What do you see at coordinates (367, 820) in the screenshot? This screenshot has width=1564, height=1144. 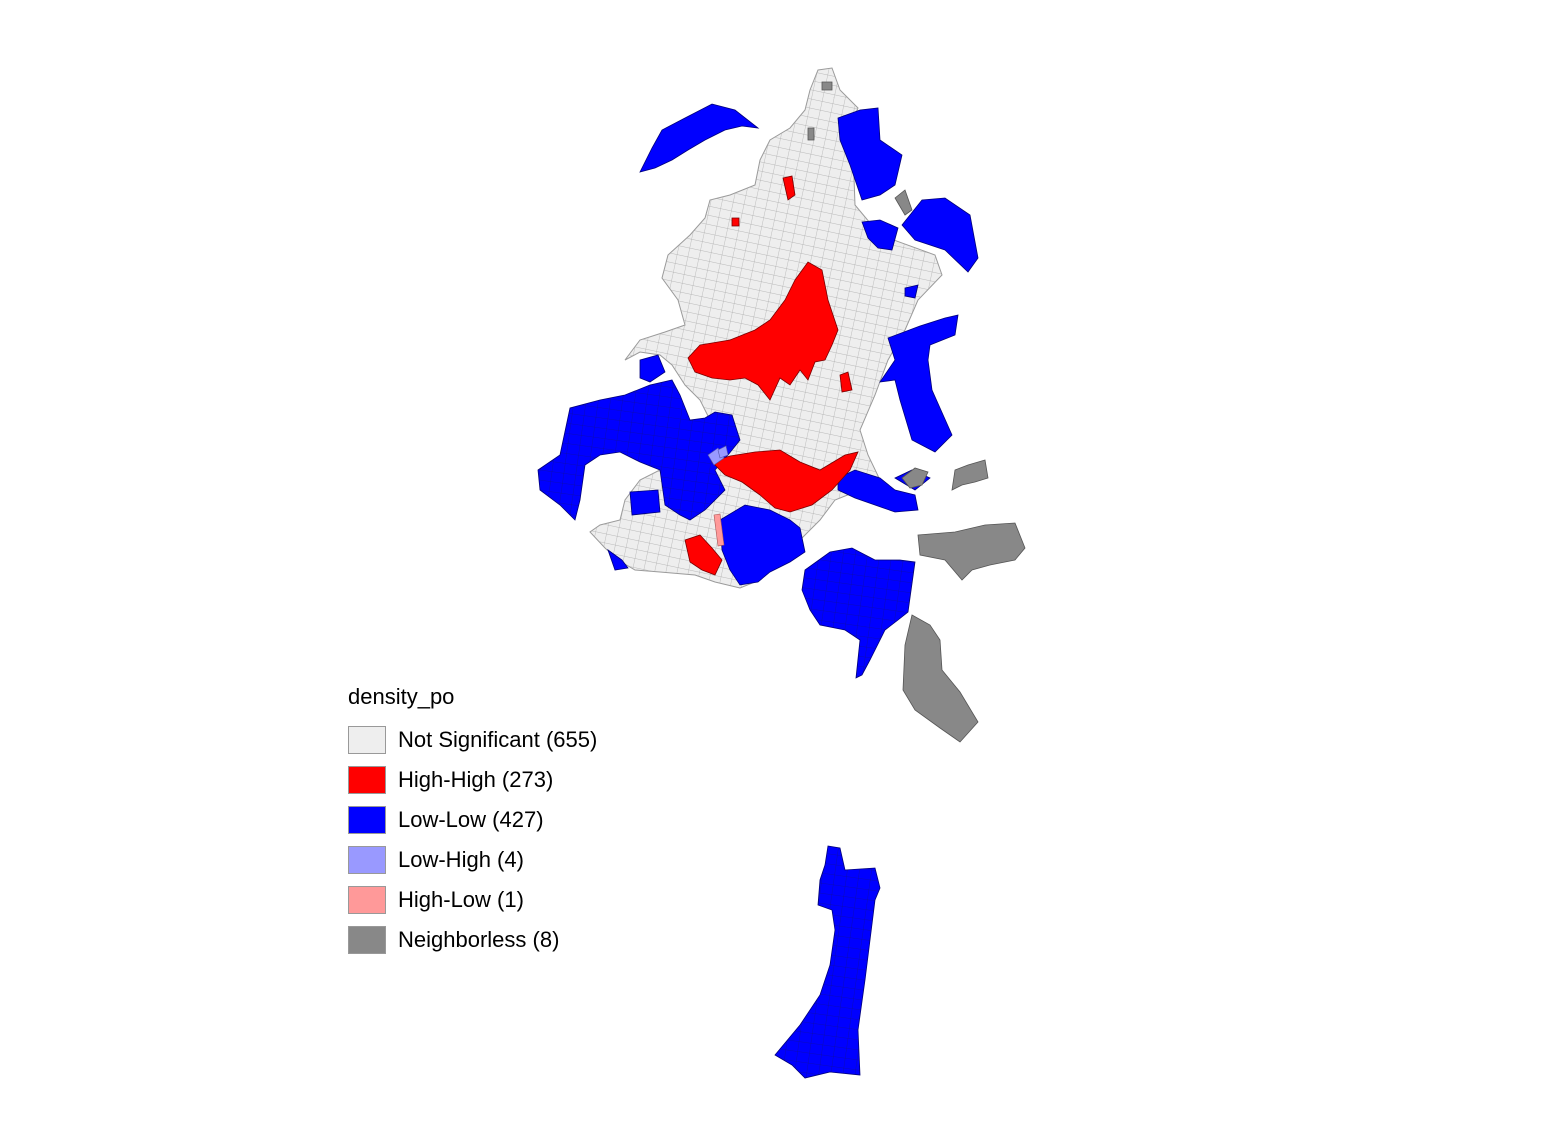 I see `legend-swatch-low-low` at bounding box center [367, 820].